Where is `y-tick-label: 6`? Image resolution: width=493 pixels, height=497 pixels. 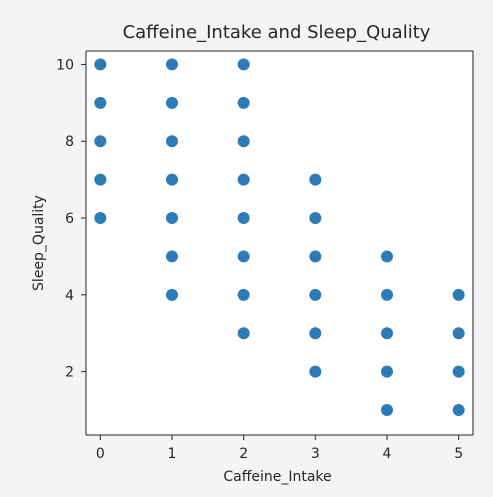
y-tick-label: 6 is located at coordinates (69, 219).